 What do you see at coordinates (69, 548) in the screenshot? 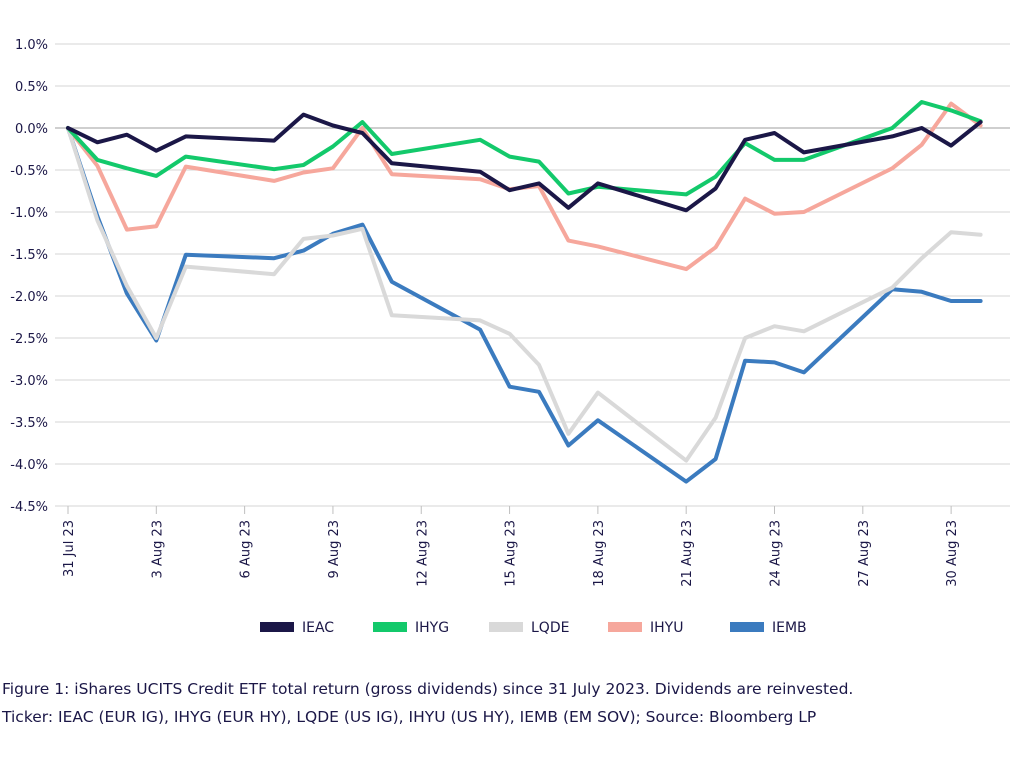
I see `x-tick-label: 31 Jul 23` at bounding box center [69, 548].